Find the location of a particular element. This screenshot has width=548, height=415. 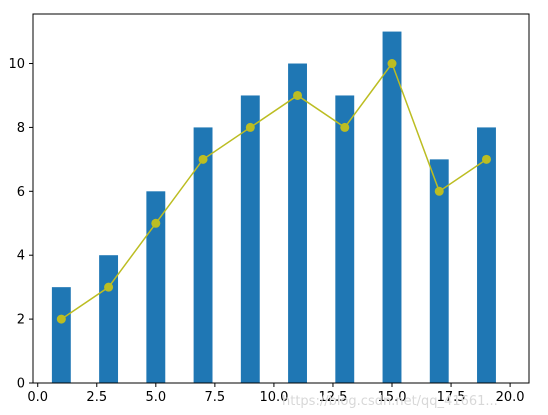

x-tick-label: 12.5 is located at coordinates (332, 397).